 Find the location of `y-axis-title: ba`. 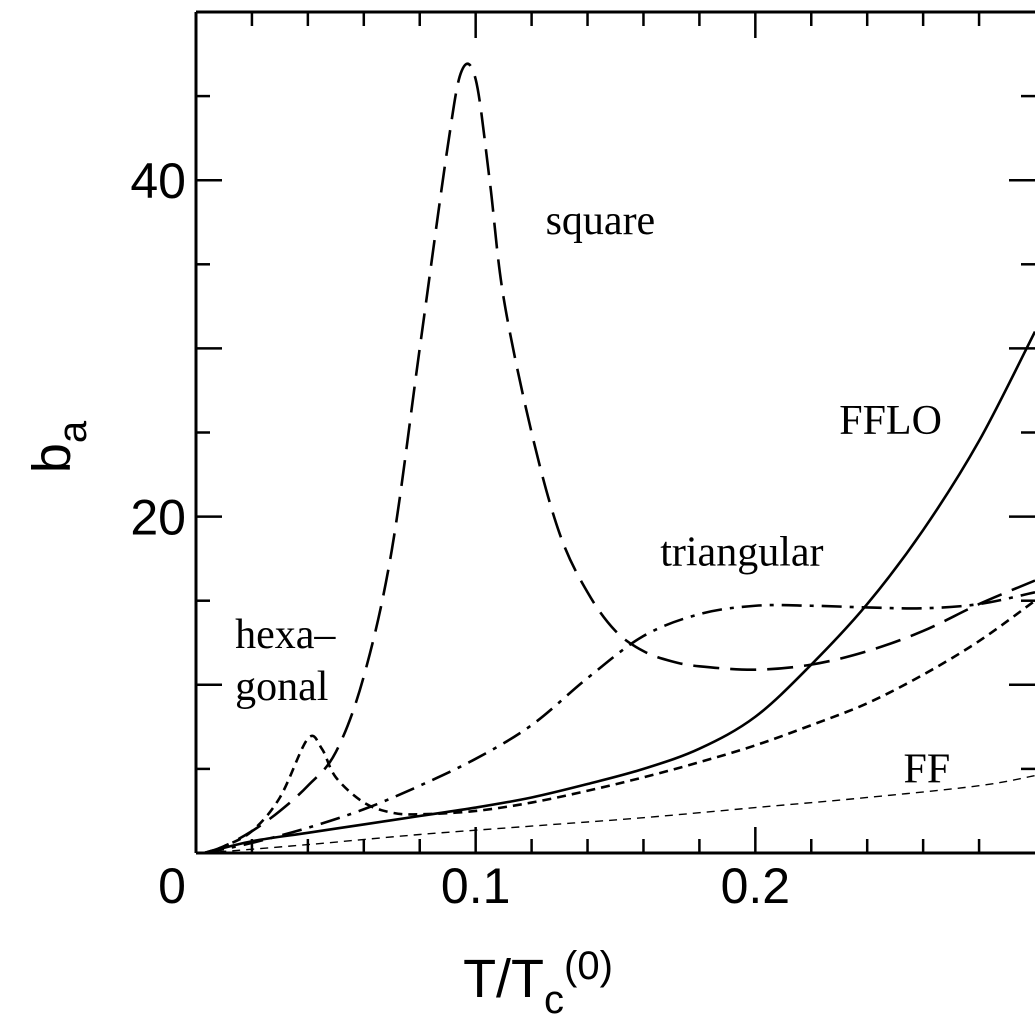

y-axis-title: ba is located at coordinates (58, 446).